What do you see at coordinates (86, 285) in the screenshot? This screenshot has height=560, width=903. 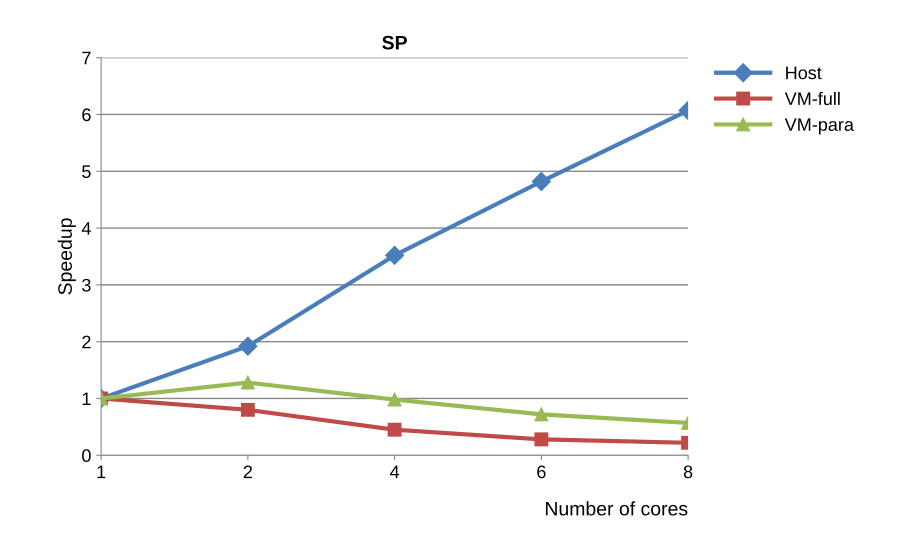 I see `y-tick-label: 3` at bounding box center [86, 285].